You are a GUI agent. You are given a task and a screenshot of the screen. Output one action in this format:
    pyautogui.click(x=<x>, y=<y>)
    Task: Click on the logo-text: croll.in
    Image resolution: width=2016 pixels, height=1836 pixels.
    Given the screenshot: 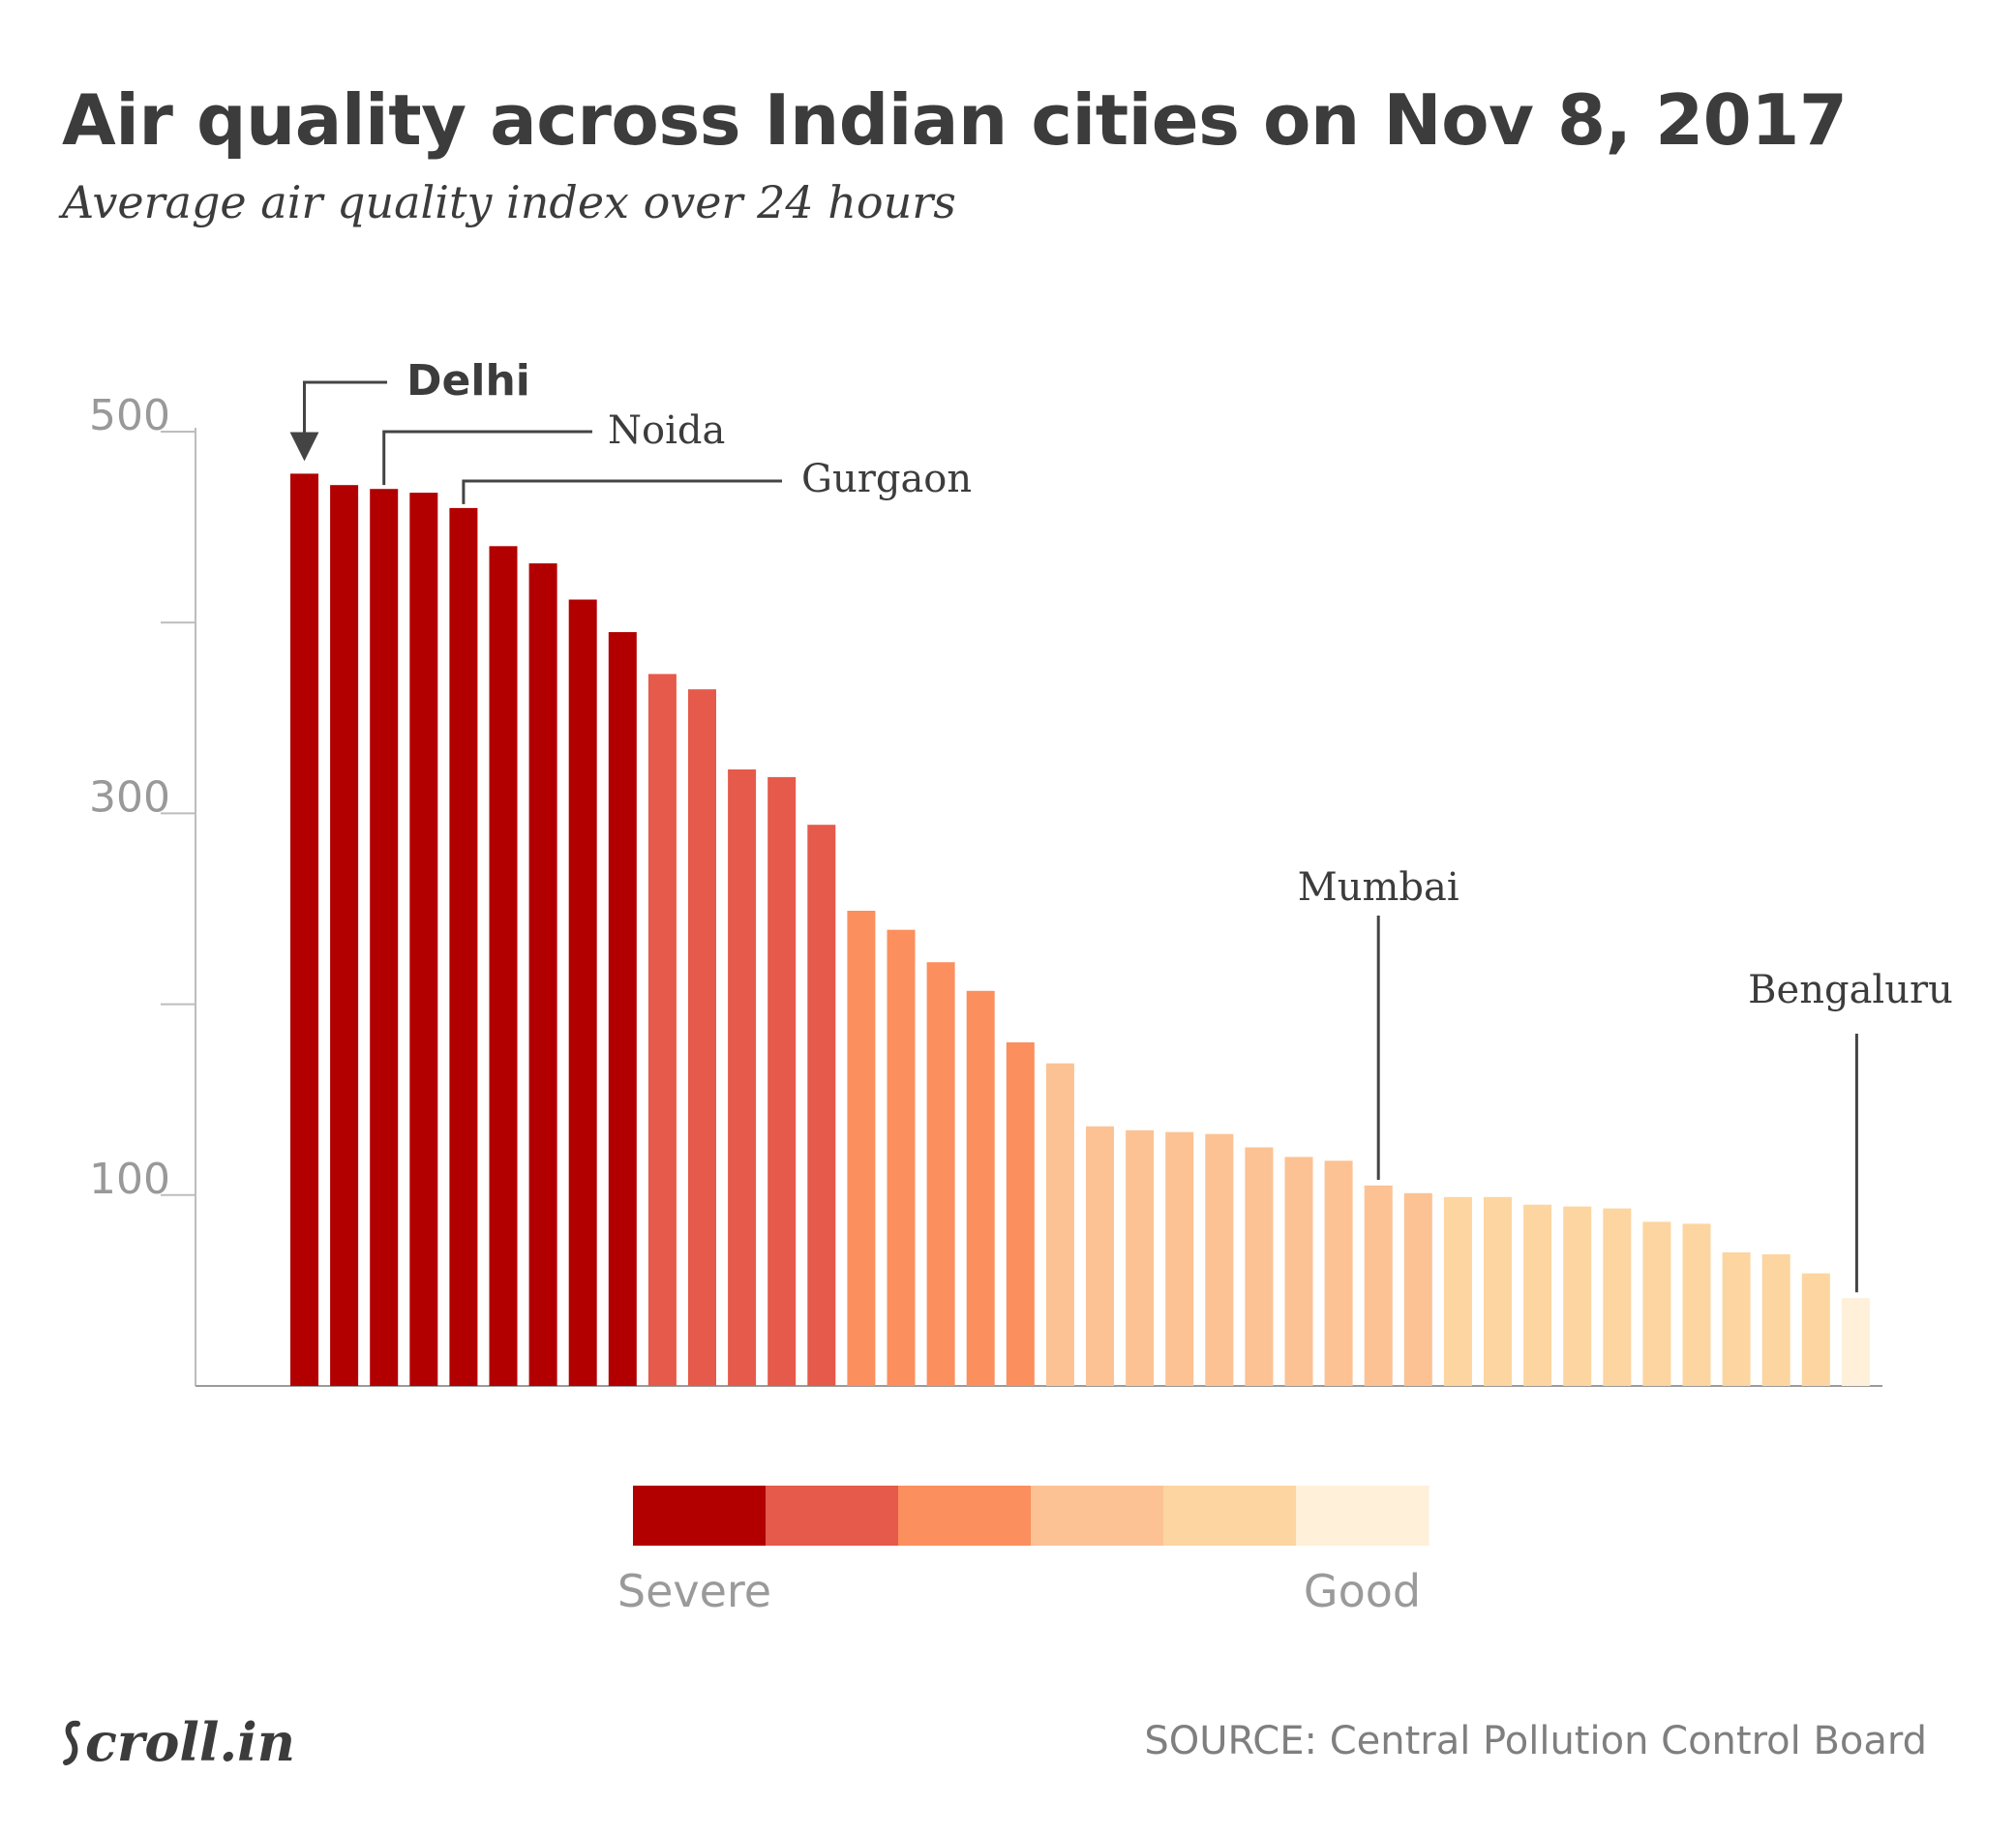 What is the action you would take?
    pyautogui.click(x=190, y=1742)
    